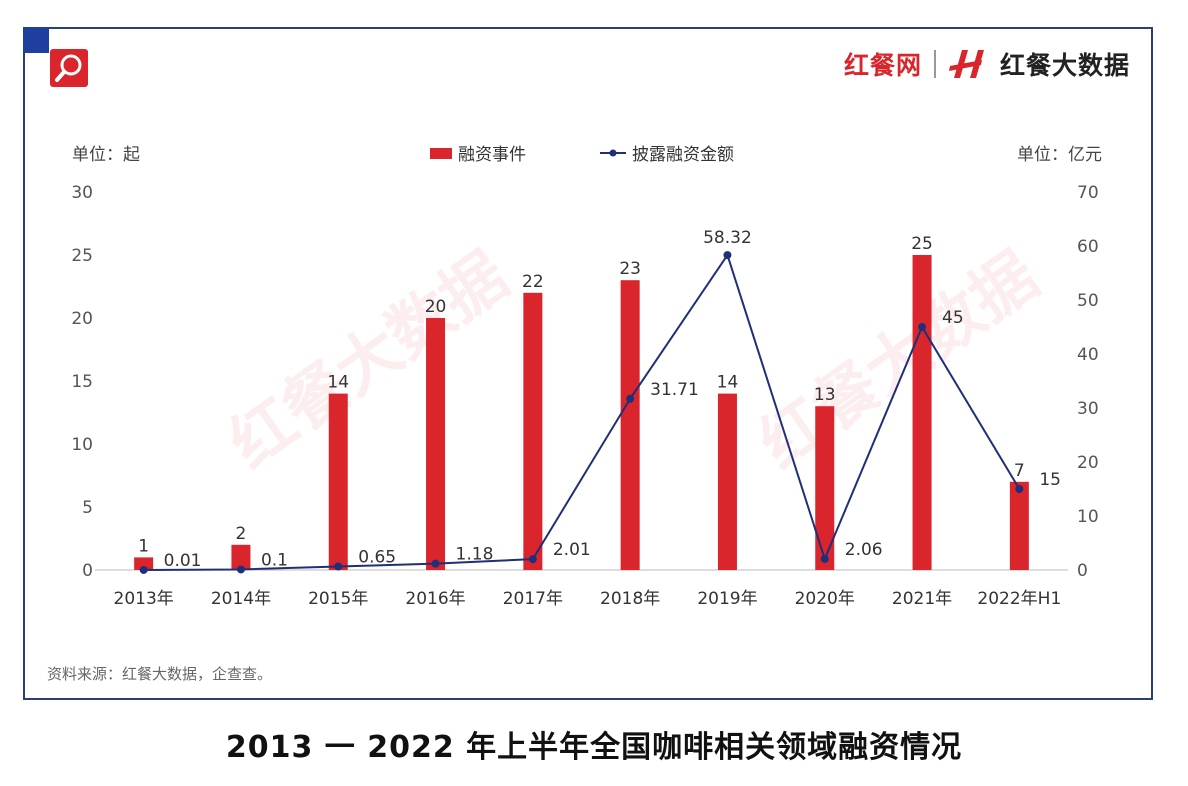  Describe the element at coordinates (492, 155) in the screenshot. I see `legend-bar-label: 融资事件` at that location.